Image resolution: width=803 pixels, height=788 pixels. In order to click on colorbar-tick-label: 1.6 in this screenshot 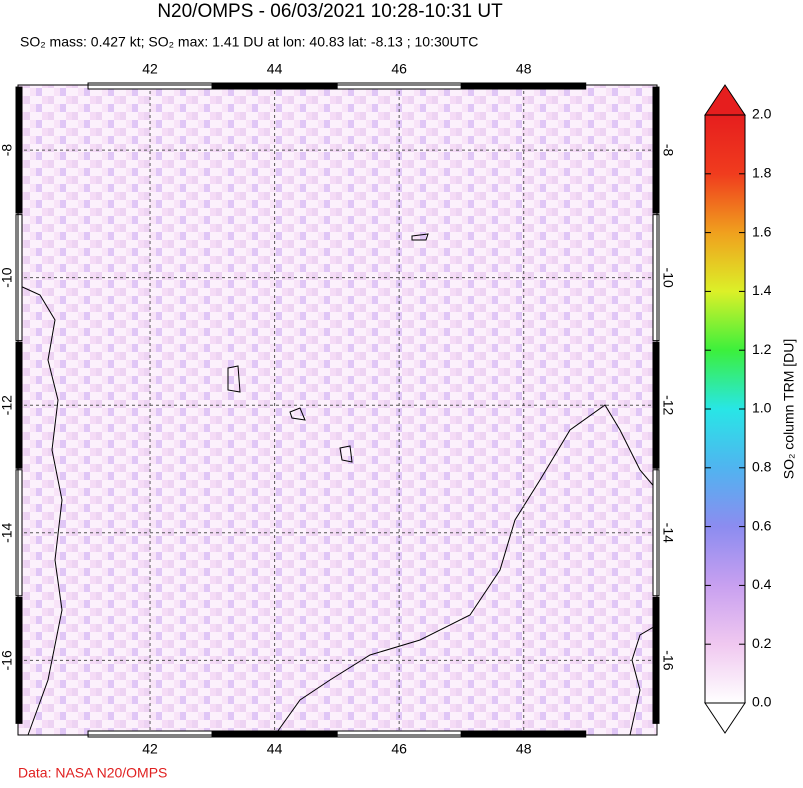, I will do `click(762, 231)`.